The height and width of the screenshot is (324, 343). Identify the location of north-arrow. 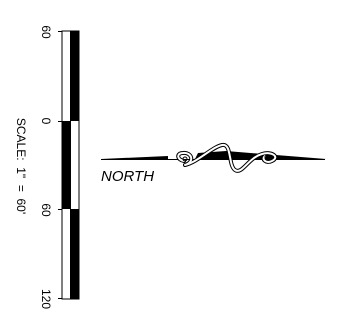
(213, 158).